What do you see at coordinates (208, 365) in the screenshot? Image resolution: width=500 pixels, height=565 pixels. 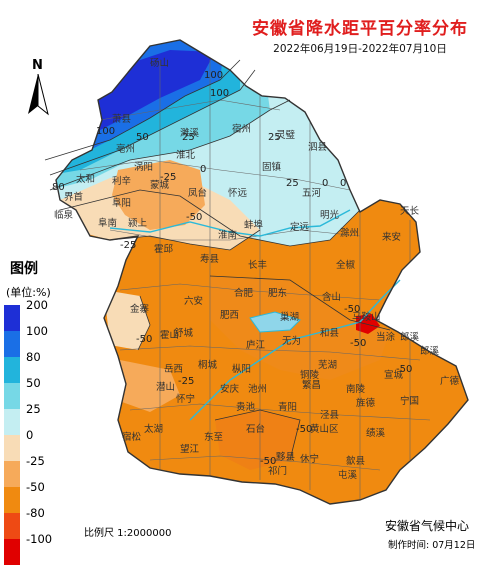 I see `city-label: 桐城` at bounding box center [208, 365].